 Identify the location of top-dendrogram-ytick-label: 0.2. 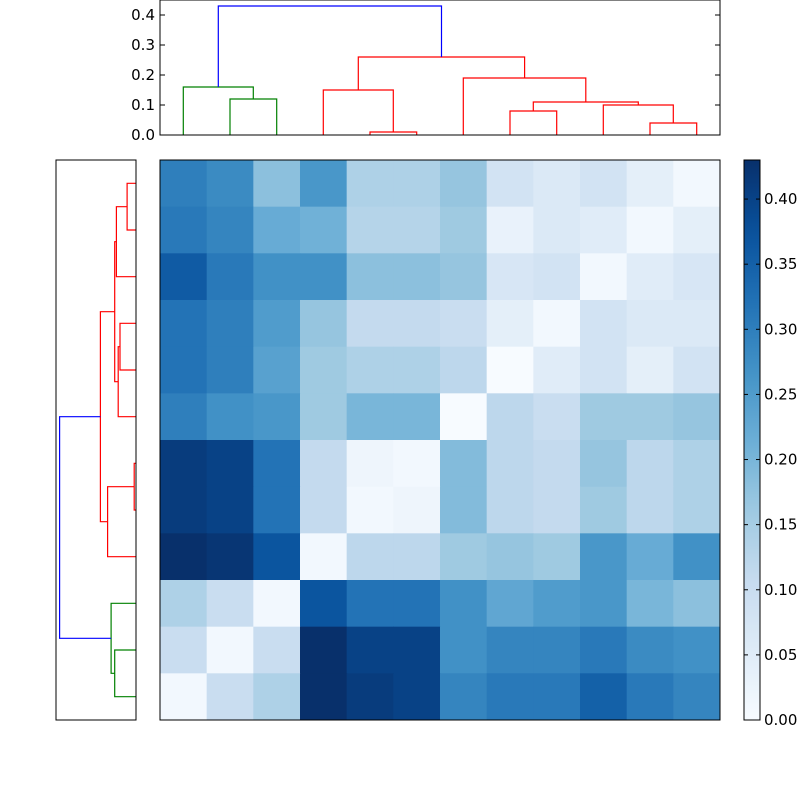
(143, 75).